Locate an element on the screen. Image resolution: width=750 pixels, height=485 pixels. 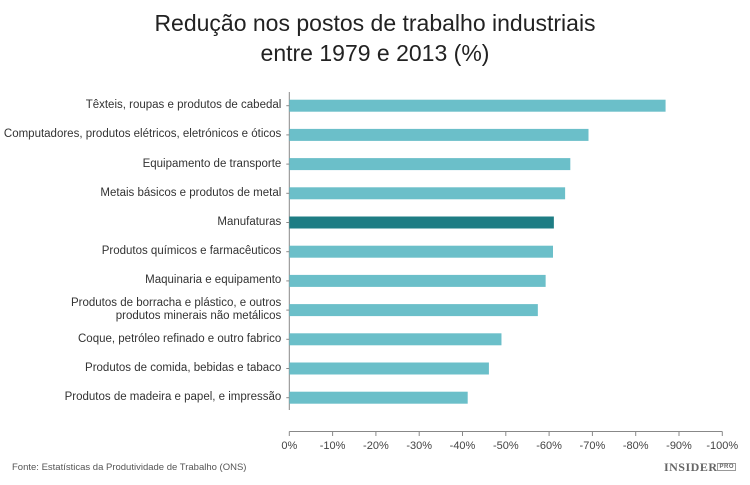
x-tick-label: -70% is located at coordinates (592, 446).